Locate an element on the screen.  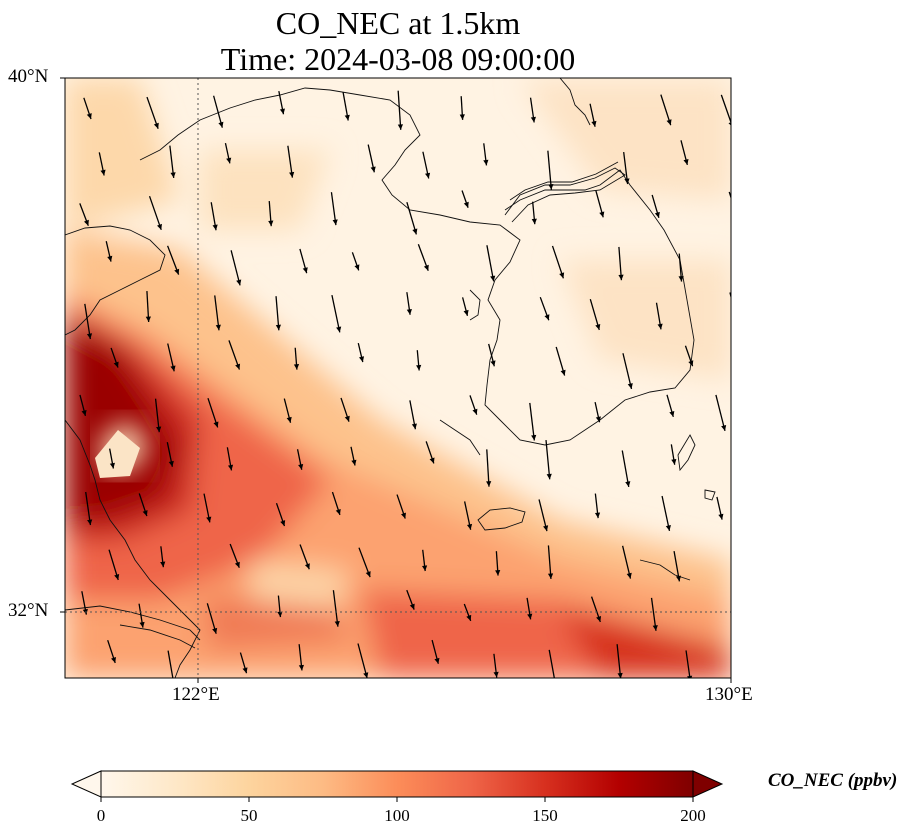
colorbar-extend-max is located at coordinates (708, 784).